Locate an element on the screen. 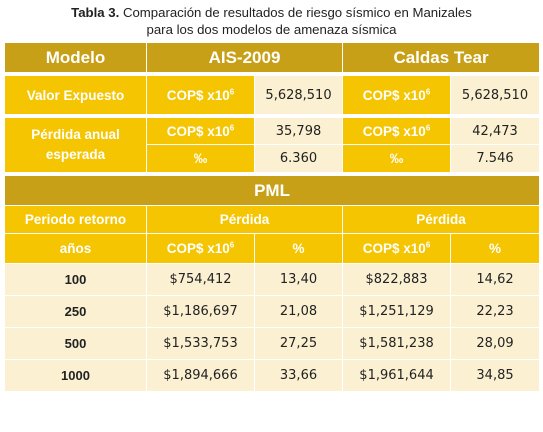 This screenshot has width=543, height=432. perdida-anual-permil-row: ‰ 6.360 ‰ 7.546 is located at coordinates (273, 158).